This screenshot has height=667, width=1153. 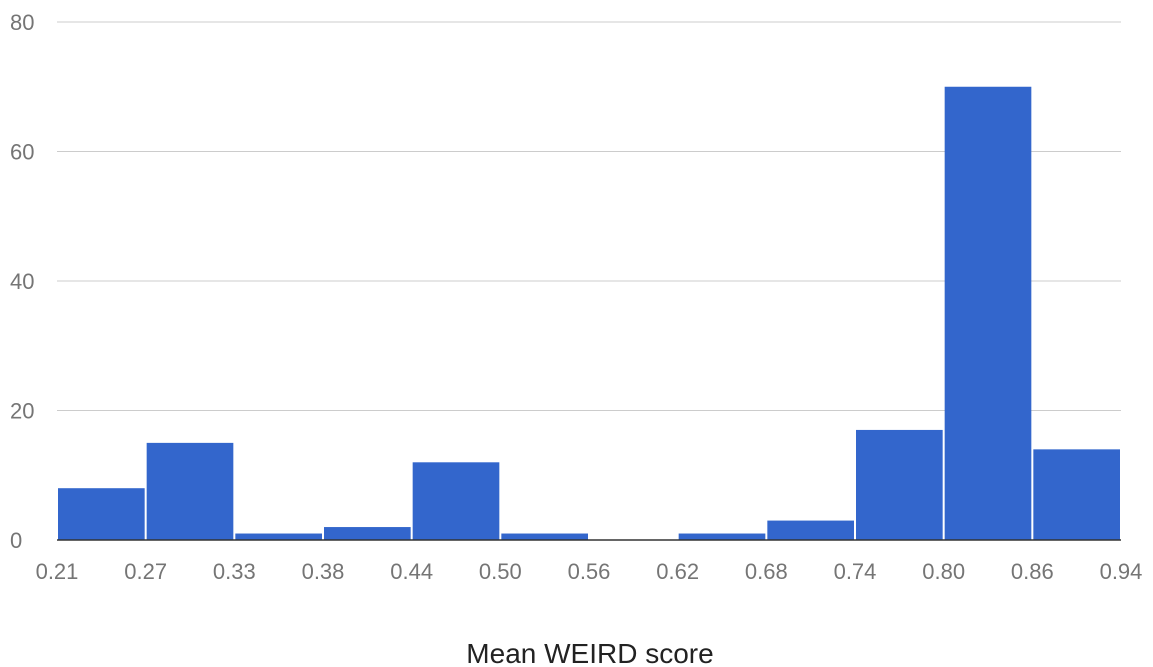 What do you see at coordinates (22, 152) in the screenshot?
I see `y-tick-label: 60` at bounding box center [22, 152].